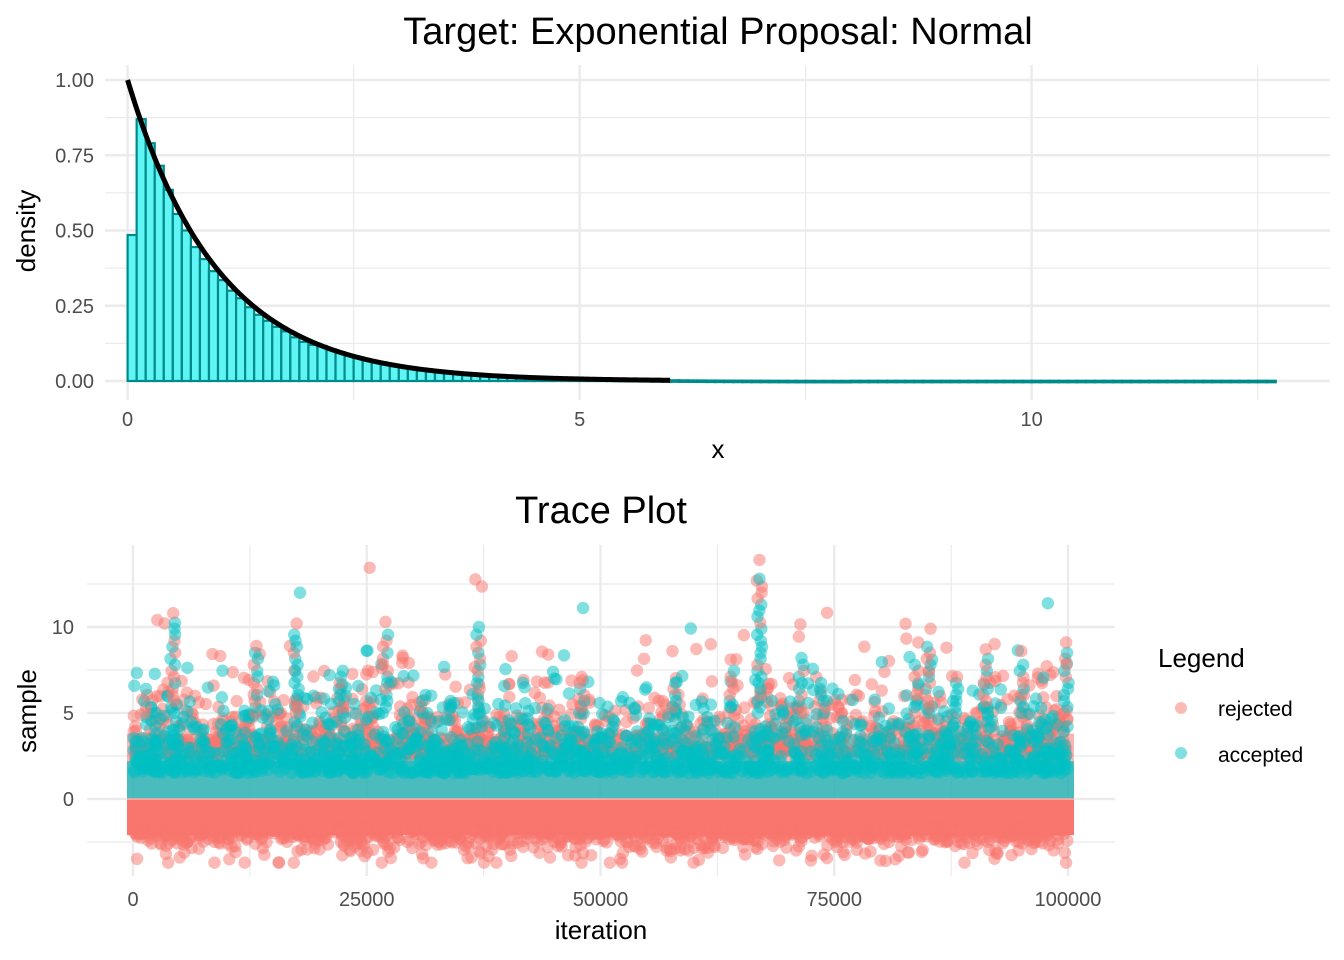 This screenshot has width=1344, height=960. I want to click on legend-entry-accepted: accepted, so click(1239, 755).